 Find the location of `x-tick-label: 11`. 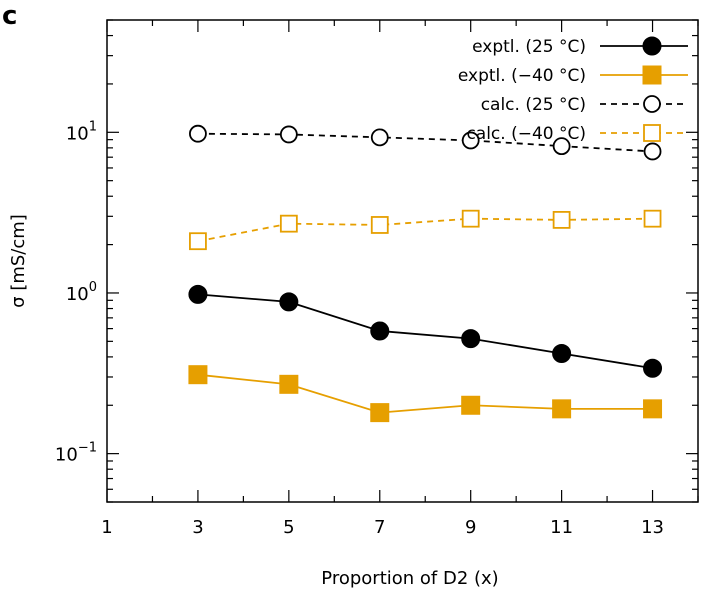

x-tick-label: 11 is located at coordinates (561, 527).